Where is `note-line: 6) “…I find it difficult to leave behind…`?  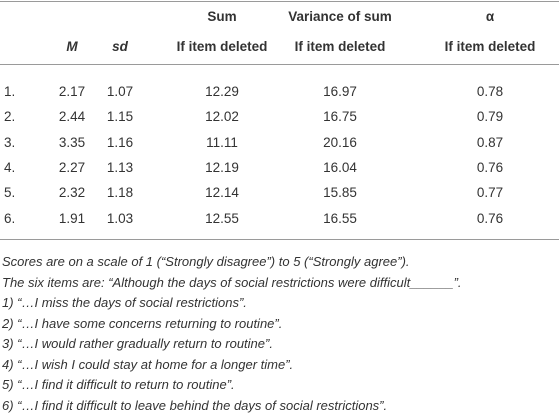 note-line: 6) “…I find it difficult to leave behind… is located at coordinates (195, 405).